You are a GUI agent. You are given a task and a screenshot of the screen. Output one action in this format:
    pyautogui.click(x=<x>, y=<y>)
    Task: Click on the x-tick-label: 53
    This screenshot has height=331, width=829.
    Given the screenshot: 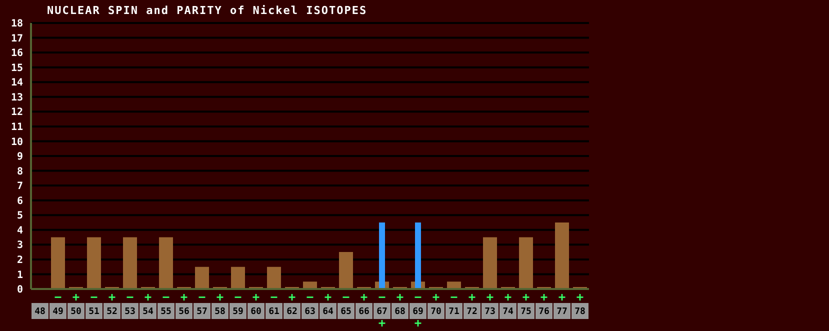 What is the action you would take?
    pyautogui.click(x=130, y=312)
    